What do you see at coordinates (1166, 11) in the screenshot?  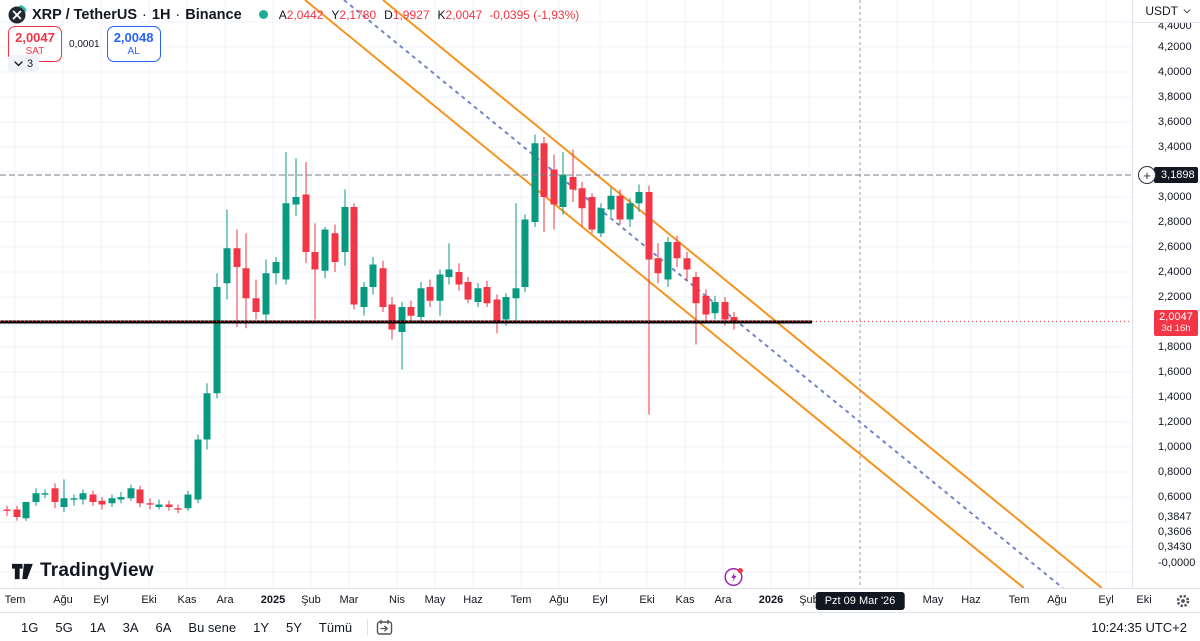 I see `currency-selector: USDT` at bounding box center [1166, 11].